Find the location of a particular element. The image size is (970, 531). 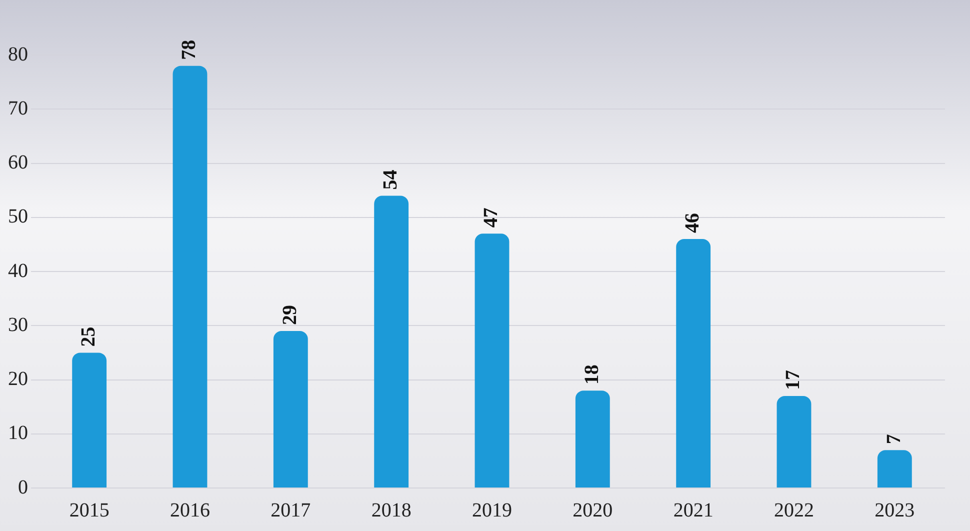

data-label: 7 is located at coordinates (893, 439).